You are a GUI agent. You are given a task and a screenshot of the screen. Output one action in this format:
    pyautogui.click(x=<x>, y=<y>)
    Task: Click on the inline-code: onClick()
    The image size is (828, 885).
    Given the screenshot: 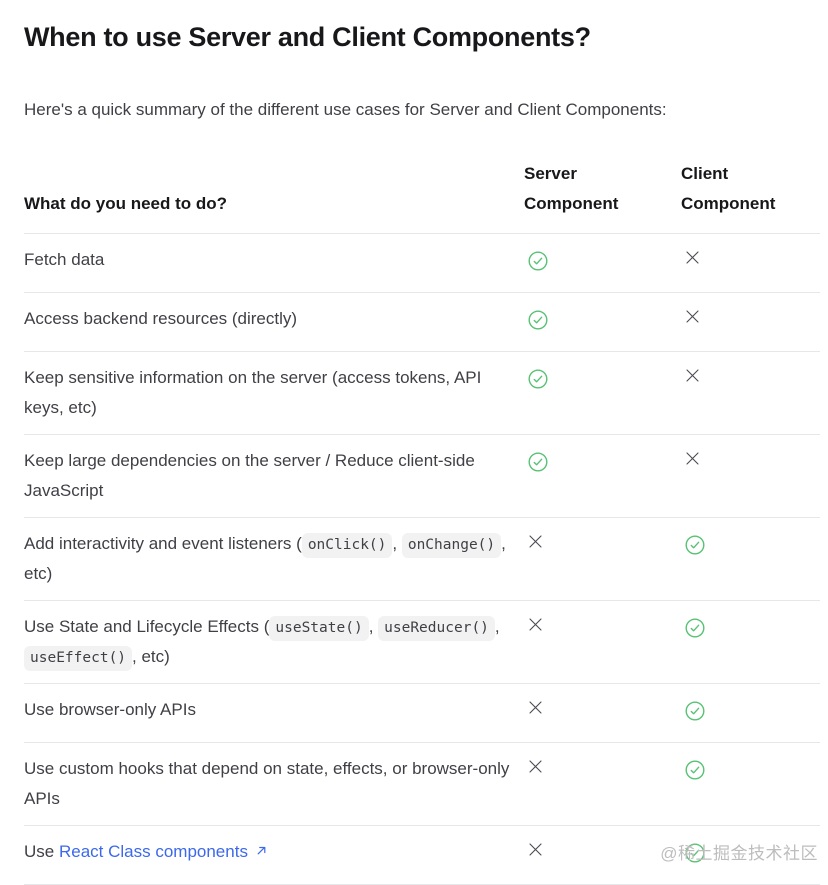 What is the action you would take?
    pyautogui.click(x=347, y=545)
    